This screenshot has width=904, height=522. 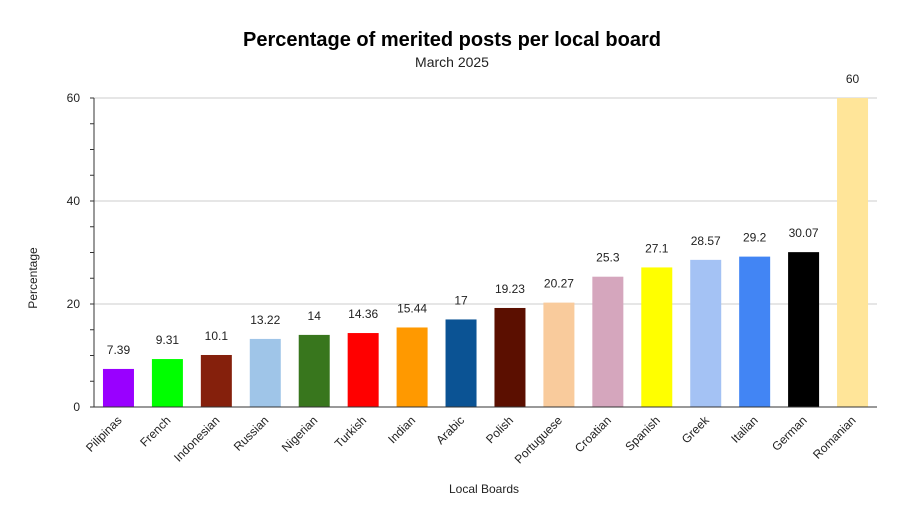 What do you see at coordinates (755, 331) in the screenshot?
I see `bar-italian` at bounding box center [755, 331].